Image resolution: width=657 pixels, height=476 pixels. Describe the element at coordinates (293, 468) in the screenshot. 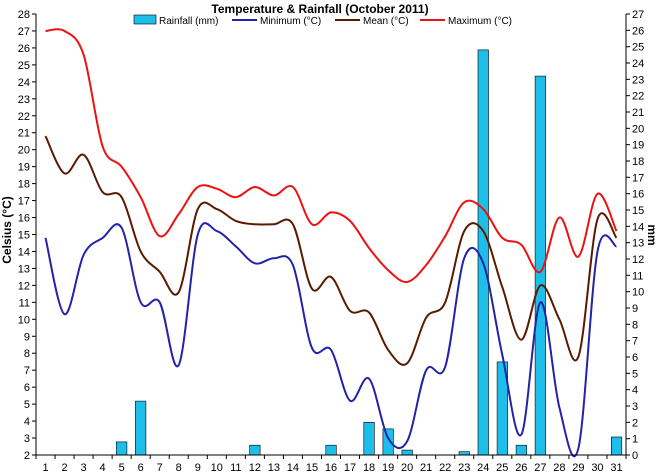

I see `x-tick-label: 14` at that location.